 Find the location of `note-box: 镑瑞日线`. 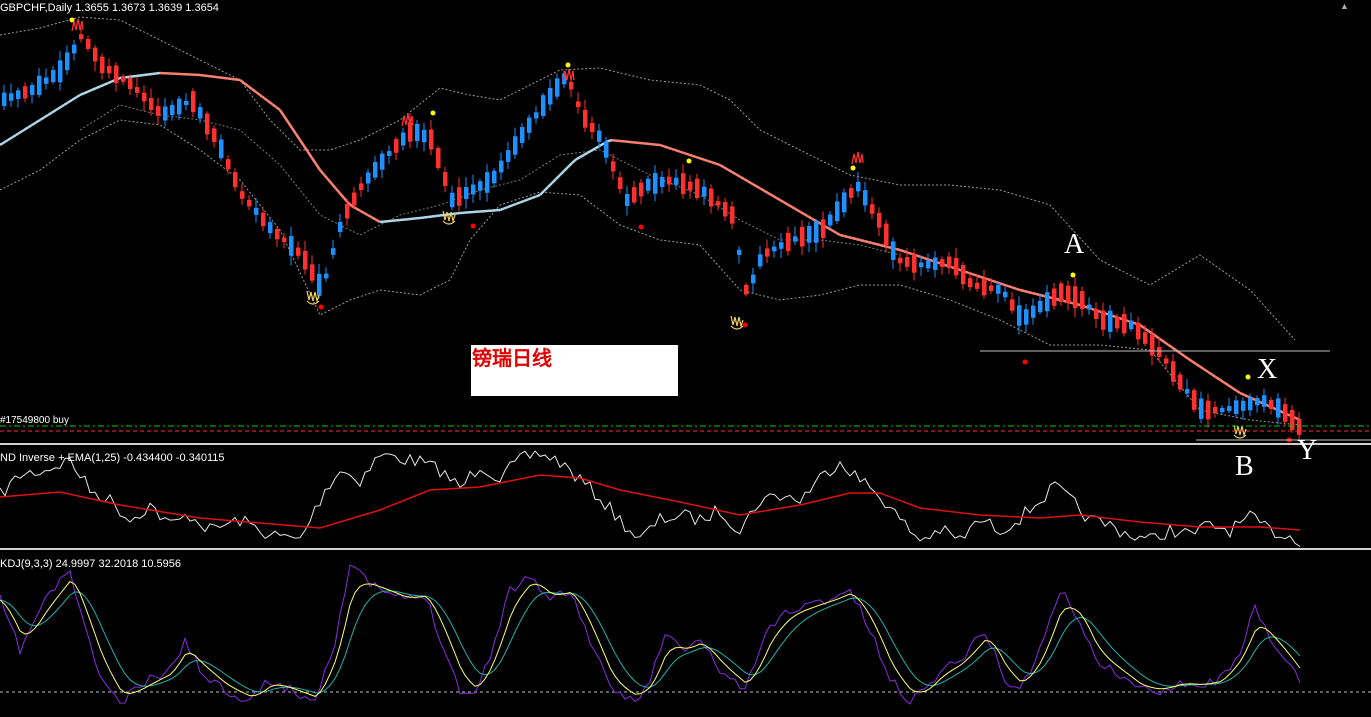

note-box: 镑瑞日线 is located at coordinates (574, 370).